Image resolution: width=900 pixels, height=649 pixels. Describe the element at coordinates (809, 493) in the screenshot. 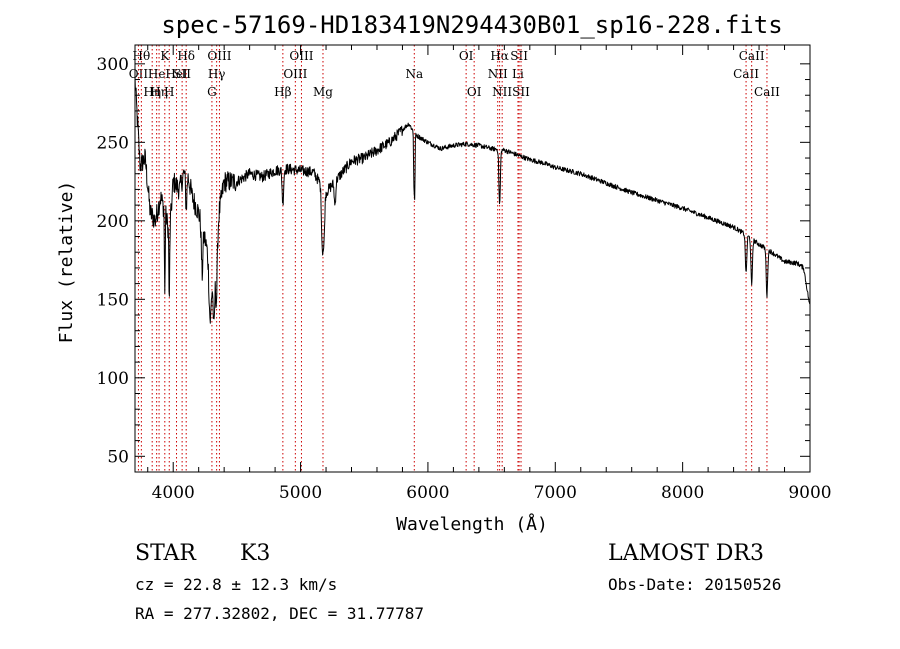

I see `x-tick-label: 9000` at that location.